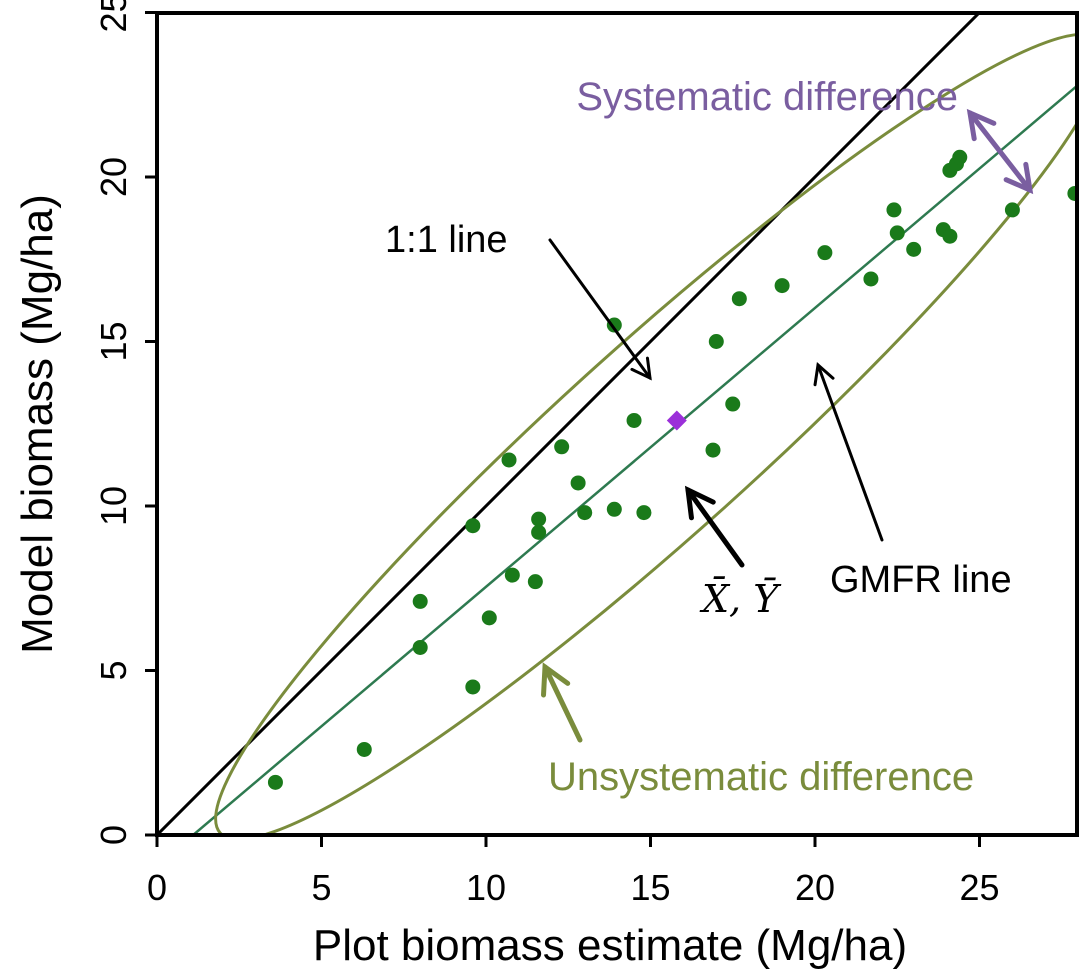  Describe the element at coordinates (446, 240) in the screenshot. I see `one-to-one-line-label: 1:1 line` at that location.